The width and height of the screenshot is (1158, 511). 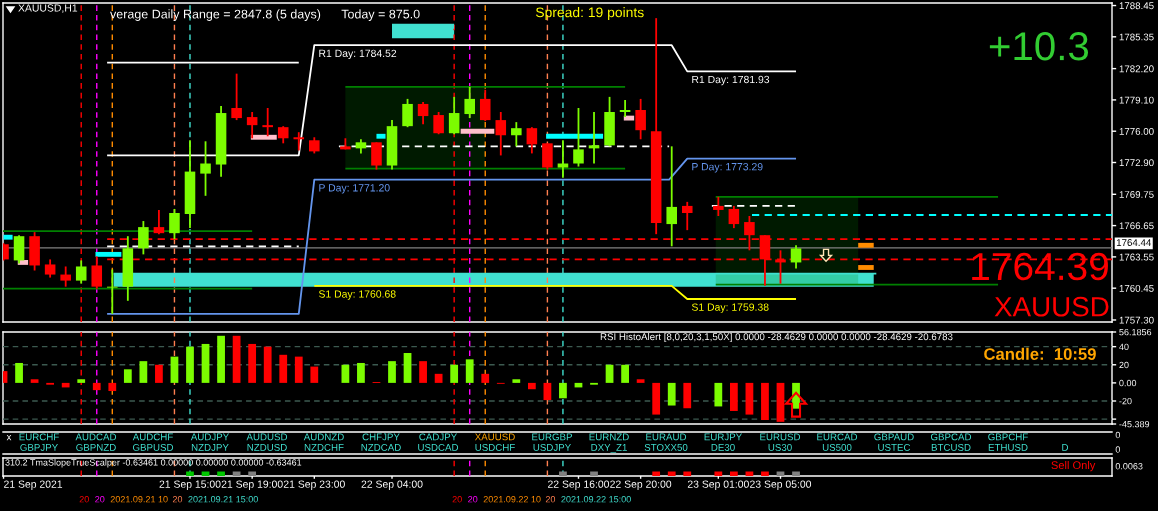 I want to click on y-tick-label: 1788.45, so click(x=1136, y=6).